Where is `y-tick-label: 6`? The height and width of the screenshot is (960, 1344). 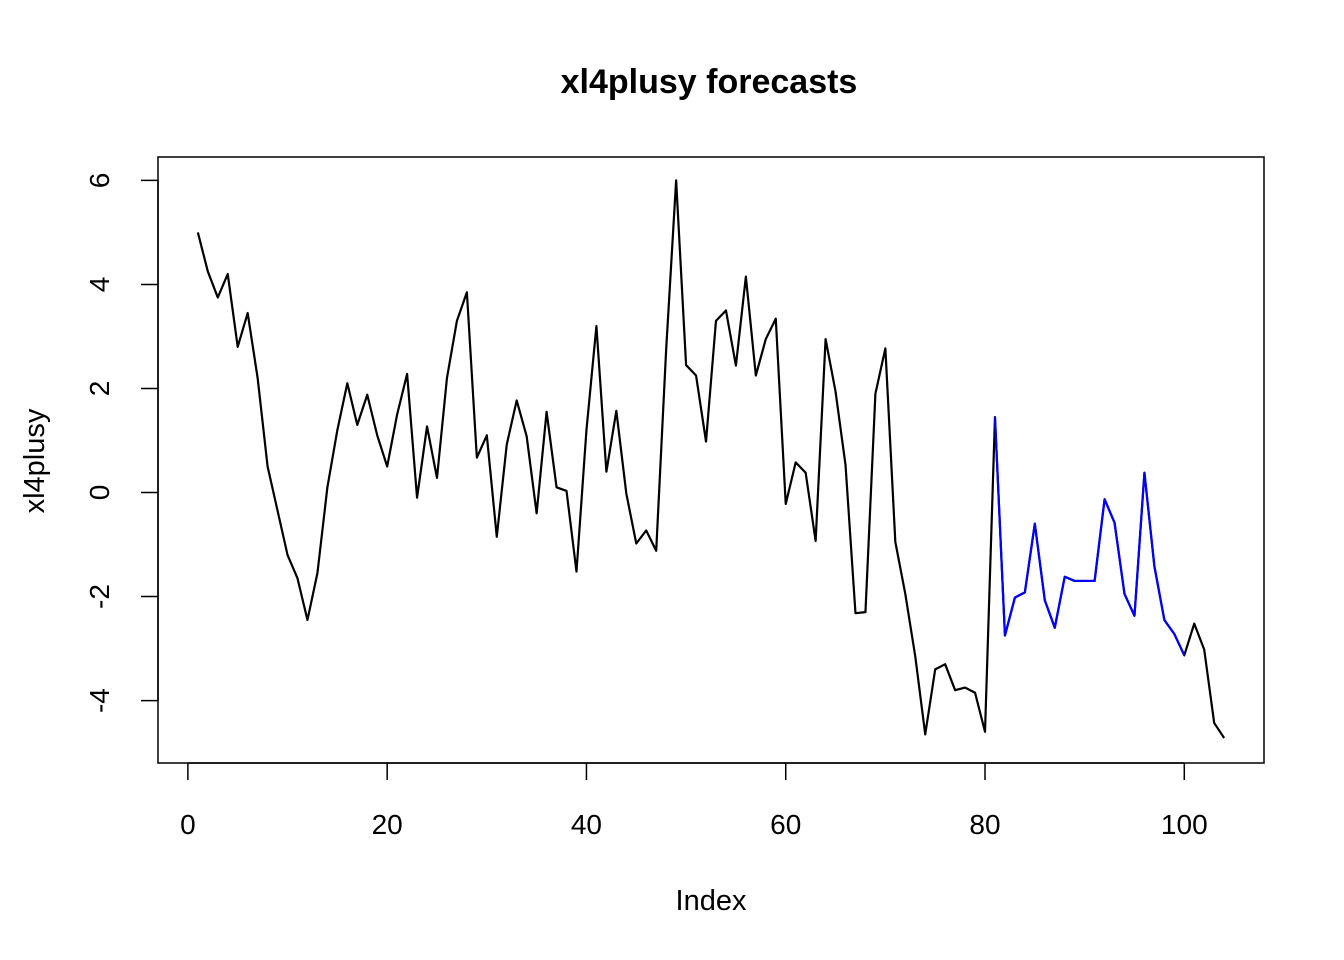 y-tick-label: 6 is located at coordinates (99, 181).